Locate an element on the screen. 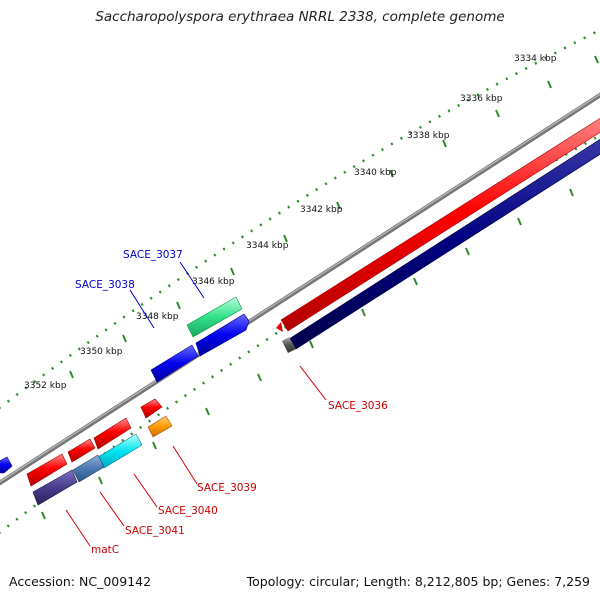  gene-label-sace-3038: SACE_3038 is located at coordinates (105, 285).